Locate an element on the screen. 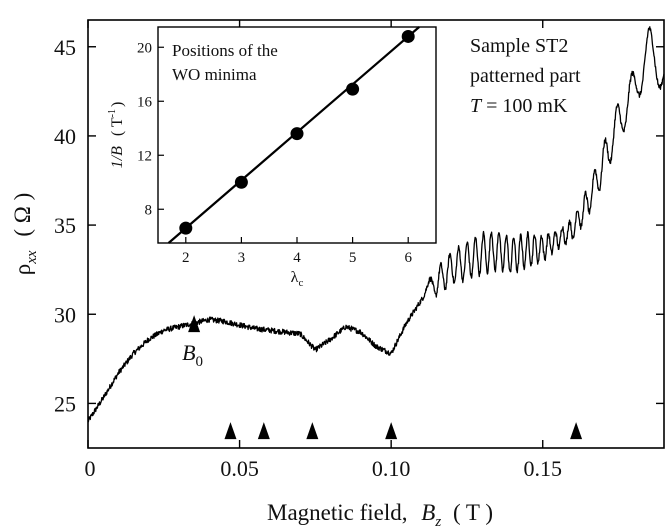  annotation-temperature: T = 100 mK is located at coordinates (519, 106).